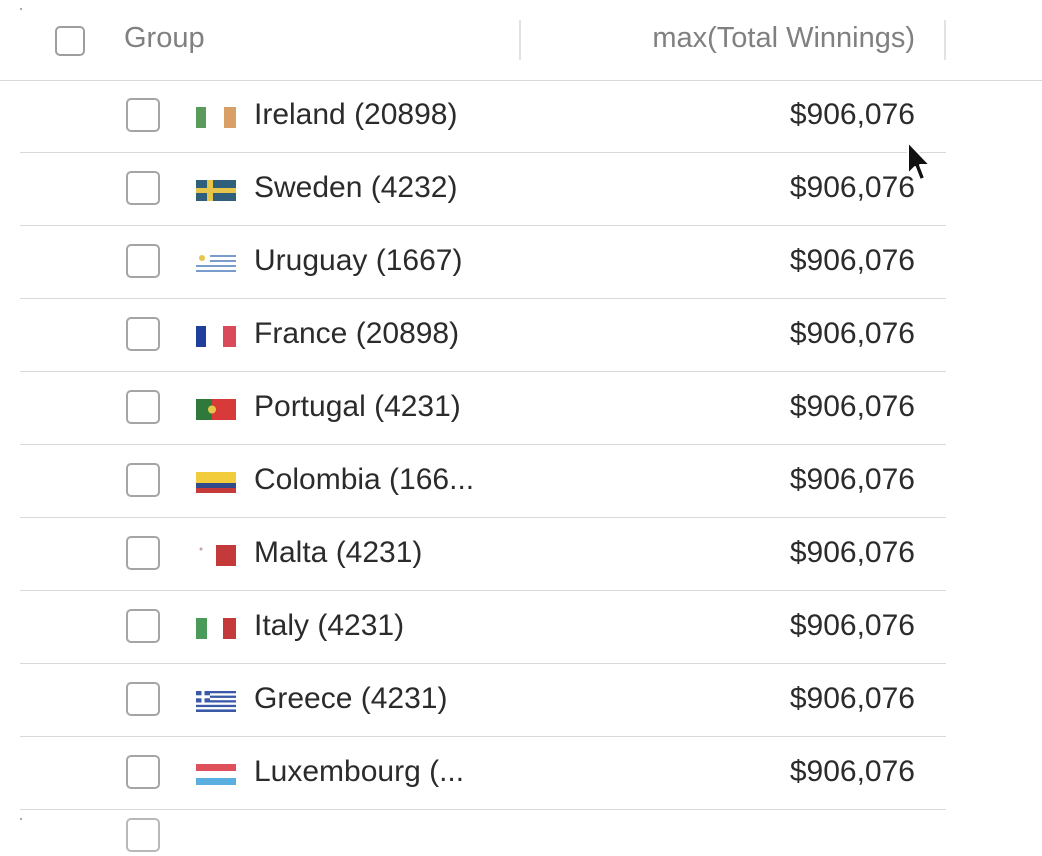  What do you see at coordinates (783, 38) in the screenshot?
I see `column-header-max-total-winnings: max(Total Winnings)` at bounding box center [783, 38].